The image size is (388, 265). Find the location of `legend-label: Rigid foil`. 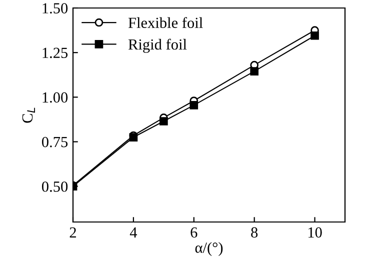

legend-label: Rigid foil is located at coordinates (157, 45).